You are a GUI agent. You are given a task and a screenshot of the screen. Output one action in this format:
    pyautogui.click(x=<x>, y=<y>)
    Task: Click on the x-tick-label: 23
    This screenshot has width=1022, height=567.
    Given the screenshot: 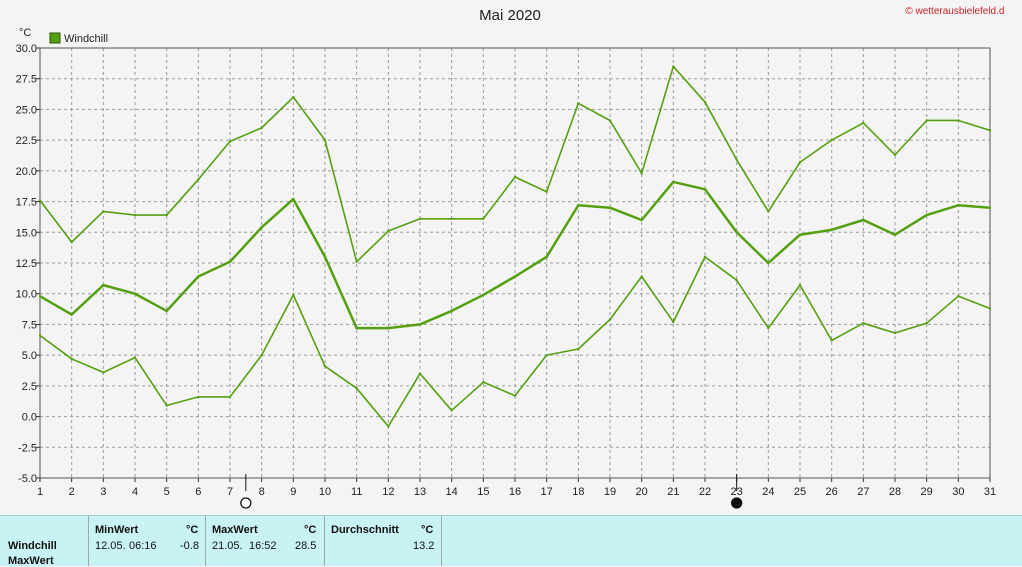 What is the action you would take?
    pyautogui.click(x=737, y=492)
    